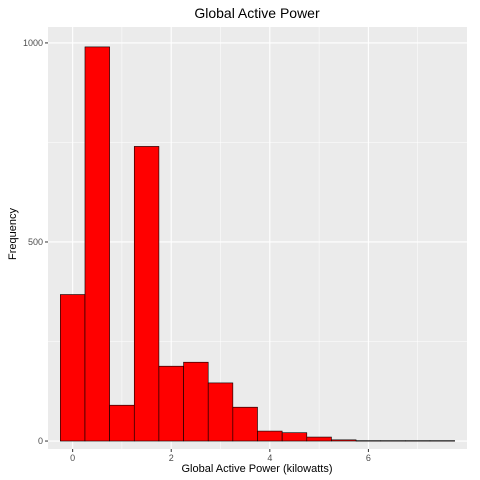 Image resolution: width=480 pixels, height=480 pixels. I want to click on y-axis: 0 500 1000, so click(35, 242).